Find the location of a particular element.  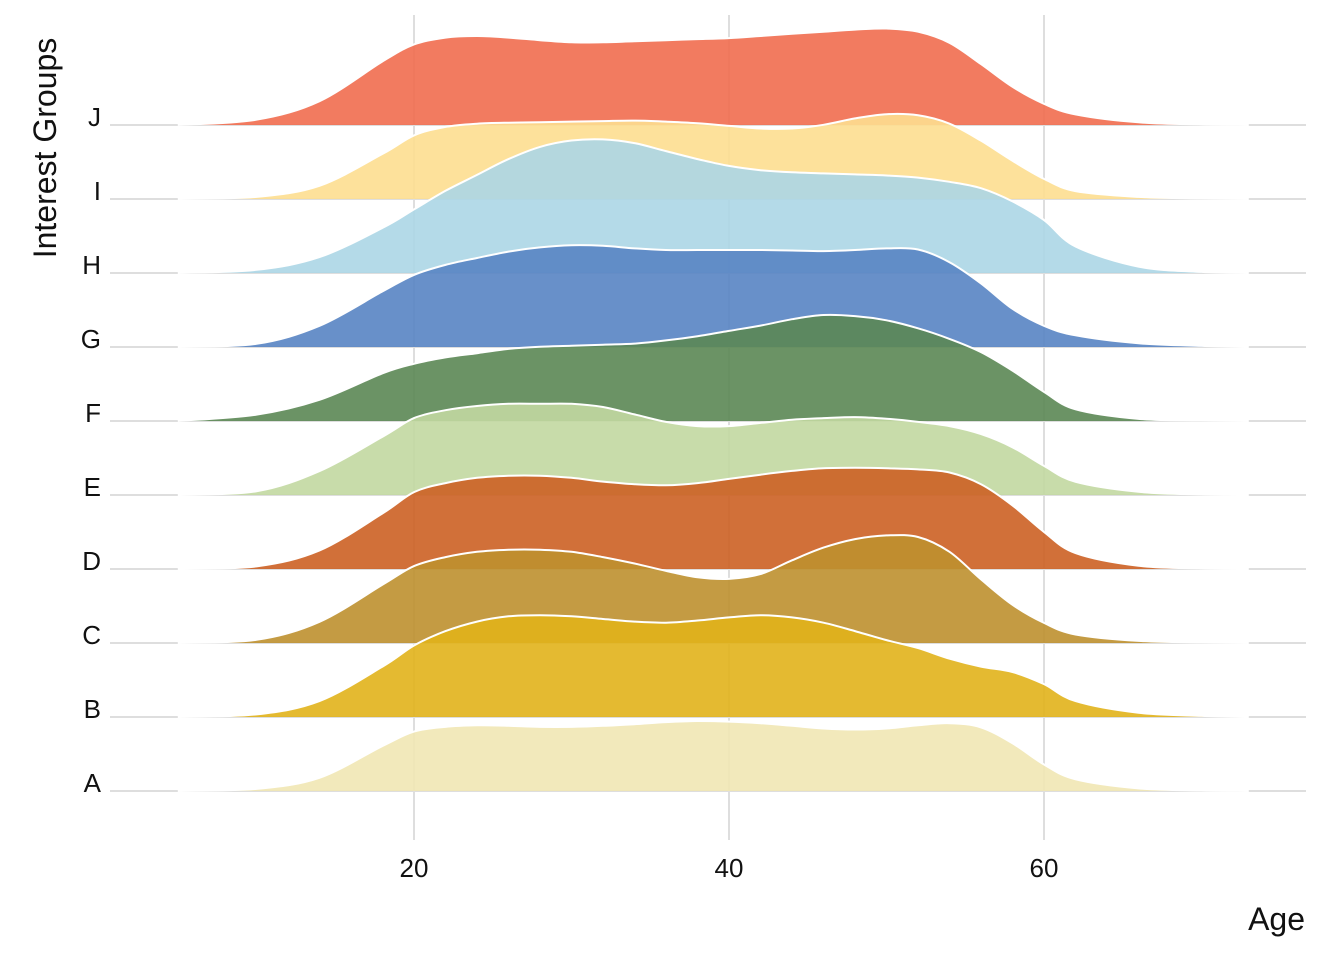

x-tick-labels: 20 40 60 is located at coordinates (729, 868).